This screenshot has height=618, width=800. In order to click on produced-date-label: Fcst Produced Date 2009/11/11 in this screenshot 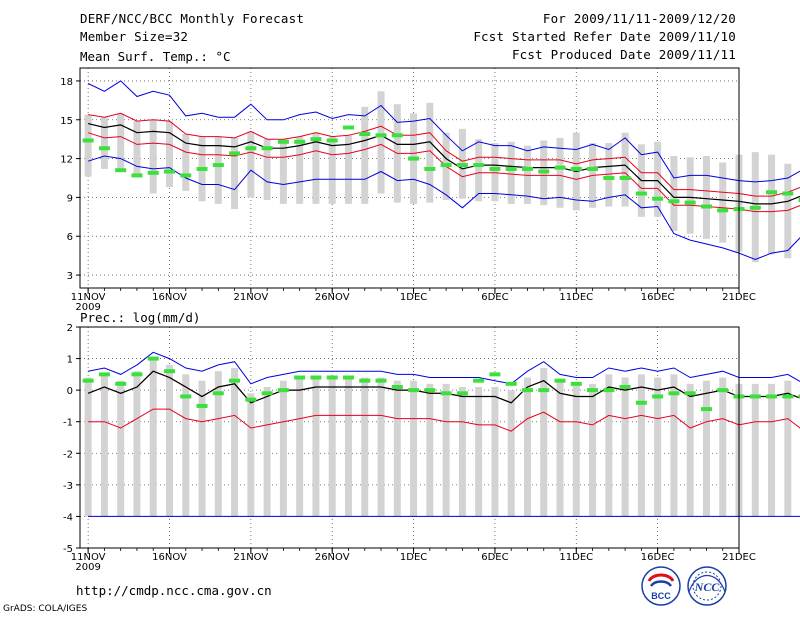, I will do `click(623, 54)`.